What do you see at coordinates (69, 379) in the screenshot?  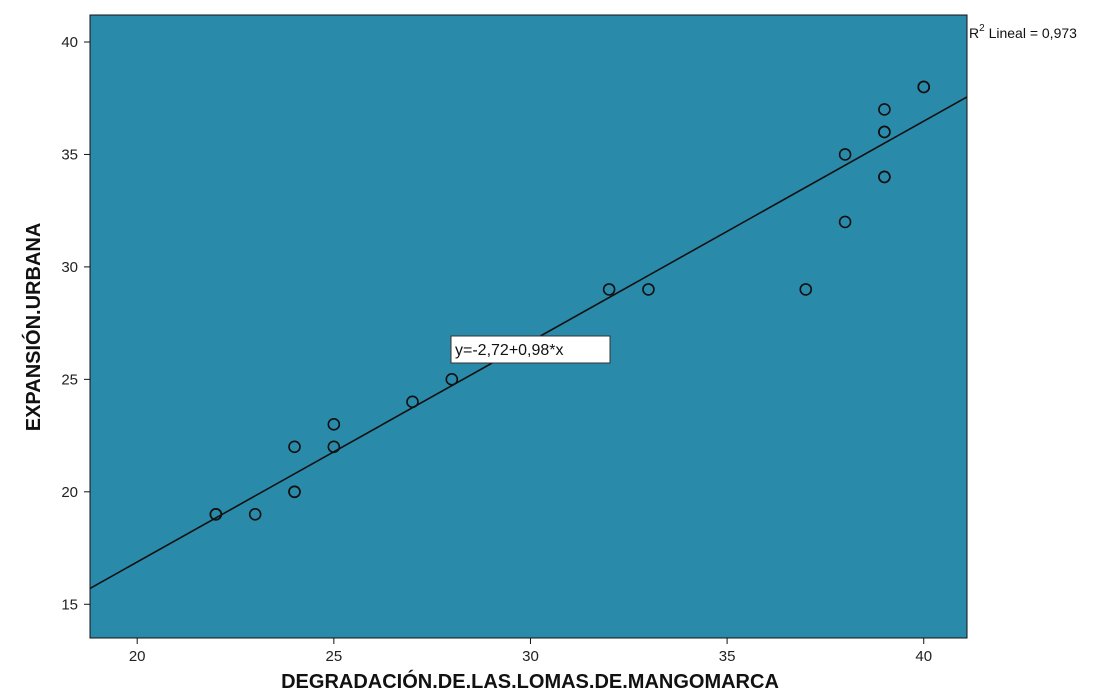 I see `y-tick-label: 25` at bounding box center [69, 379].